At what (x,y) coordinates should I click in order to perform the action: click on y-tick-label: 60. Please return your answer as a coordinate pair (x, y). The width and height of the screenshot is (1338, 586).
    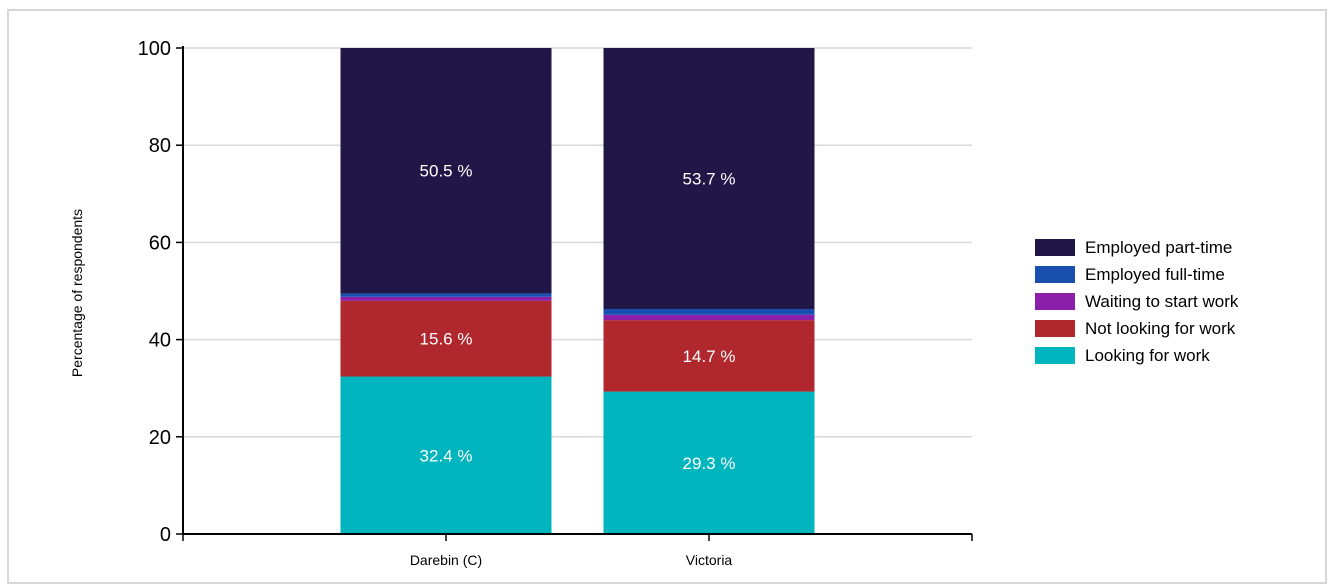
    Looking at the image, I should click on (160, 243).